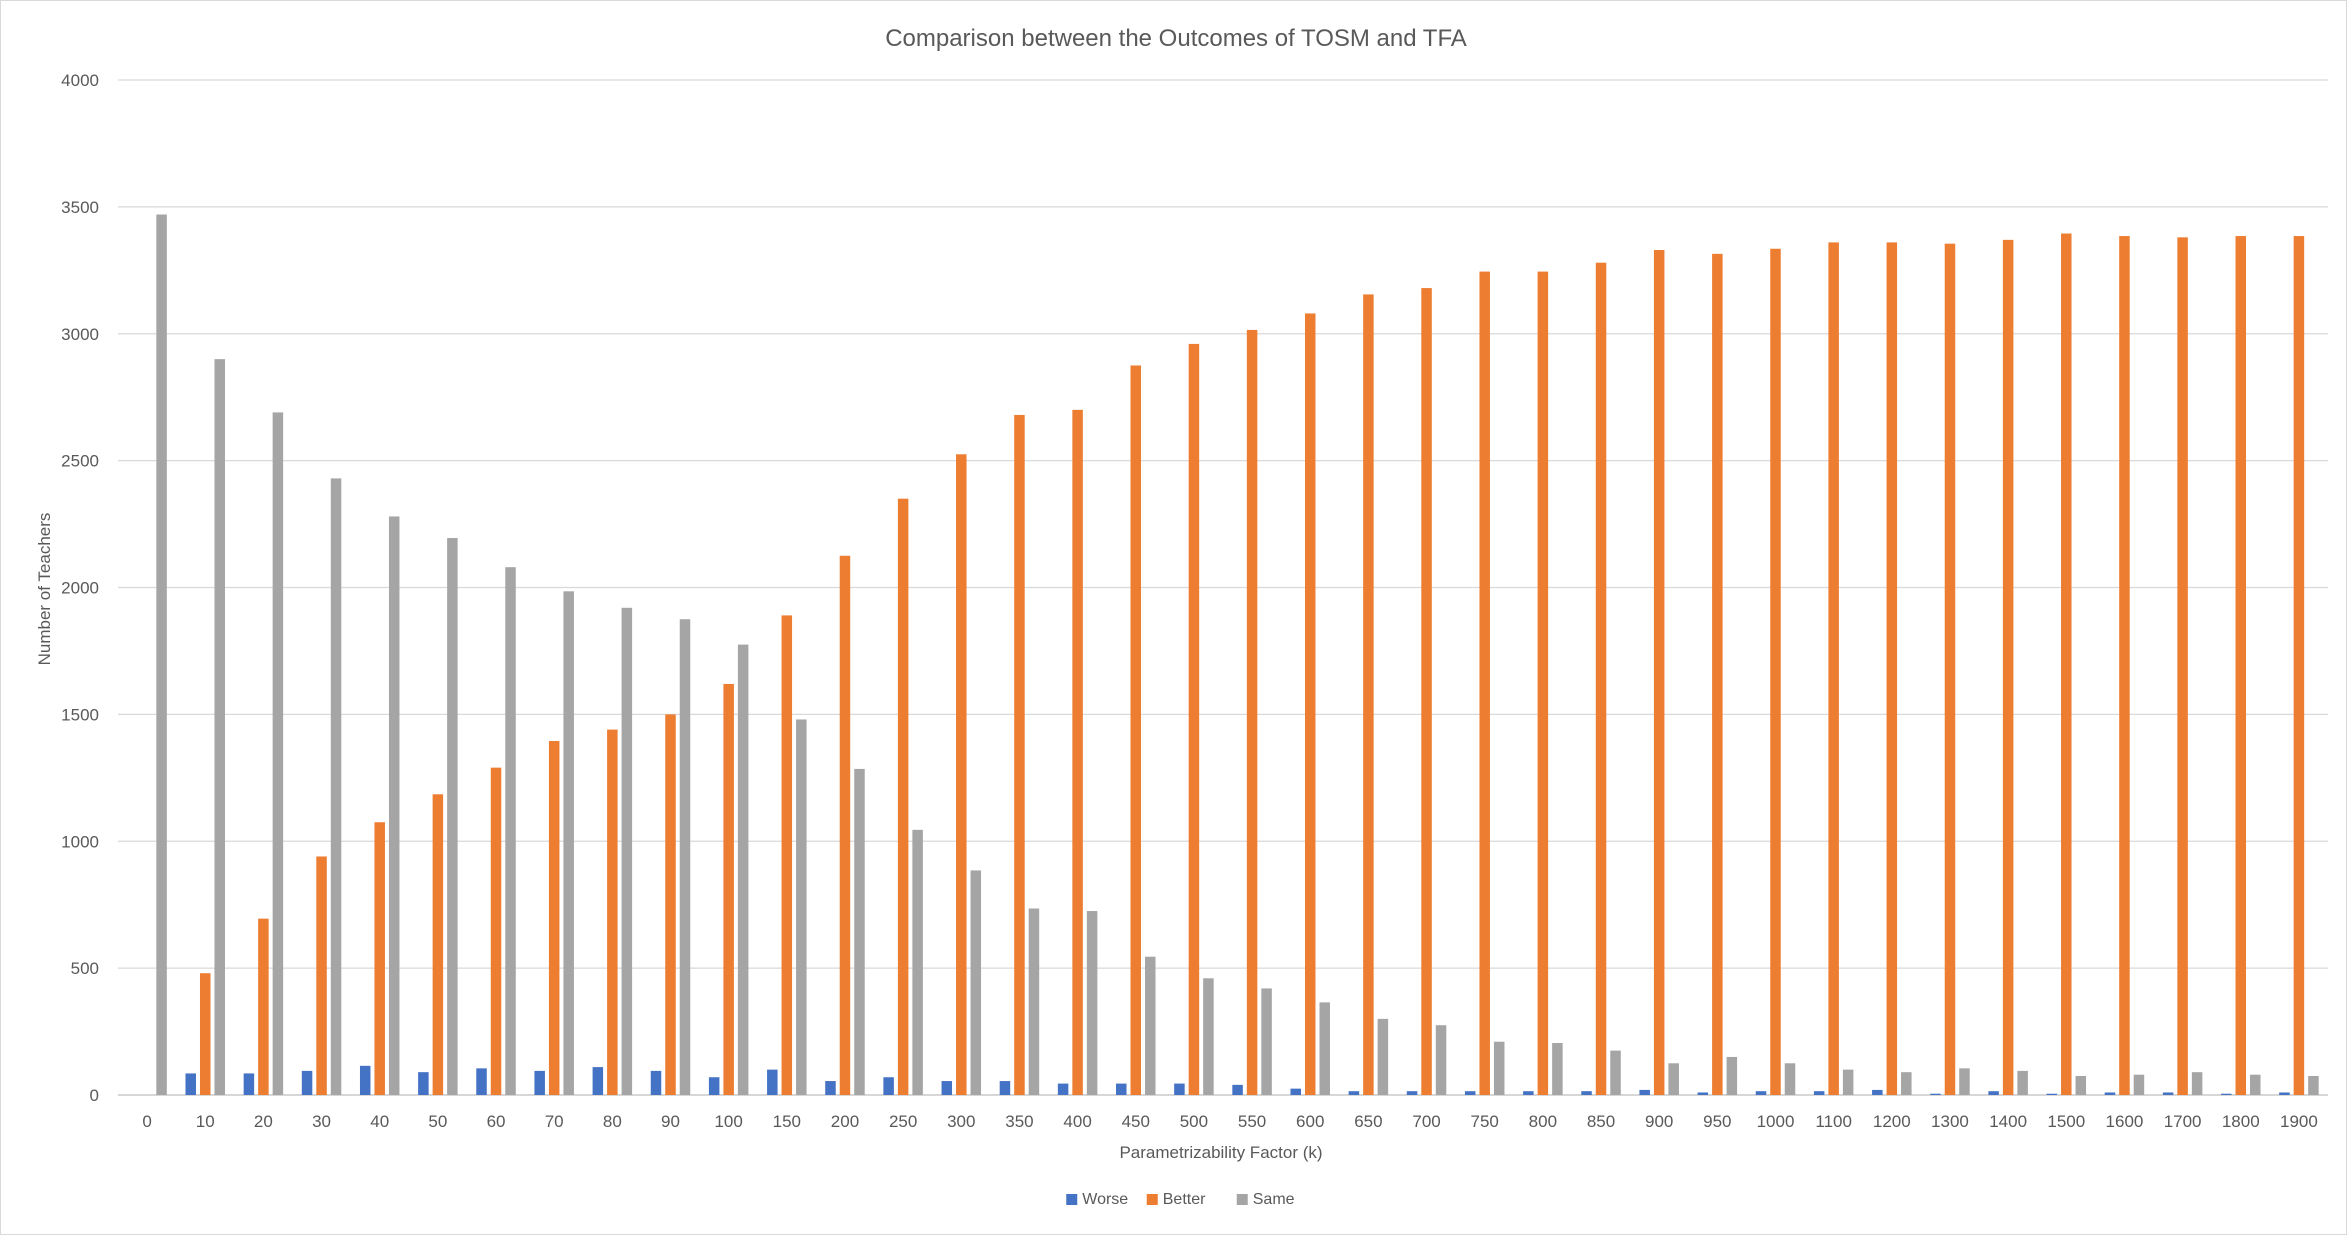 The height and width of the screenshot is (1236, 2347). I want to click on x-tick-label: 1500, so click(2066, 1121).